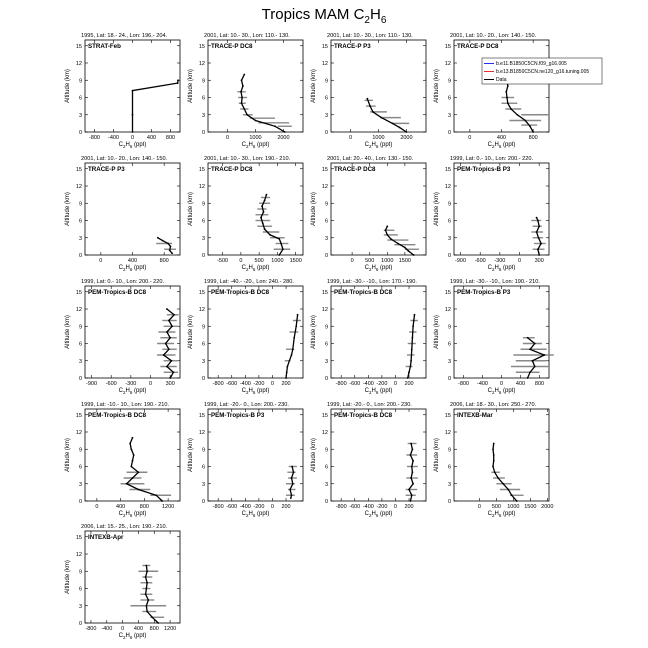  What do you see at coordinates (352, 46) in the screenshot?
I see `panel-label: TRACE-P P3` at bounding box center [352, 46].